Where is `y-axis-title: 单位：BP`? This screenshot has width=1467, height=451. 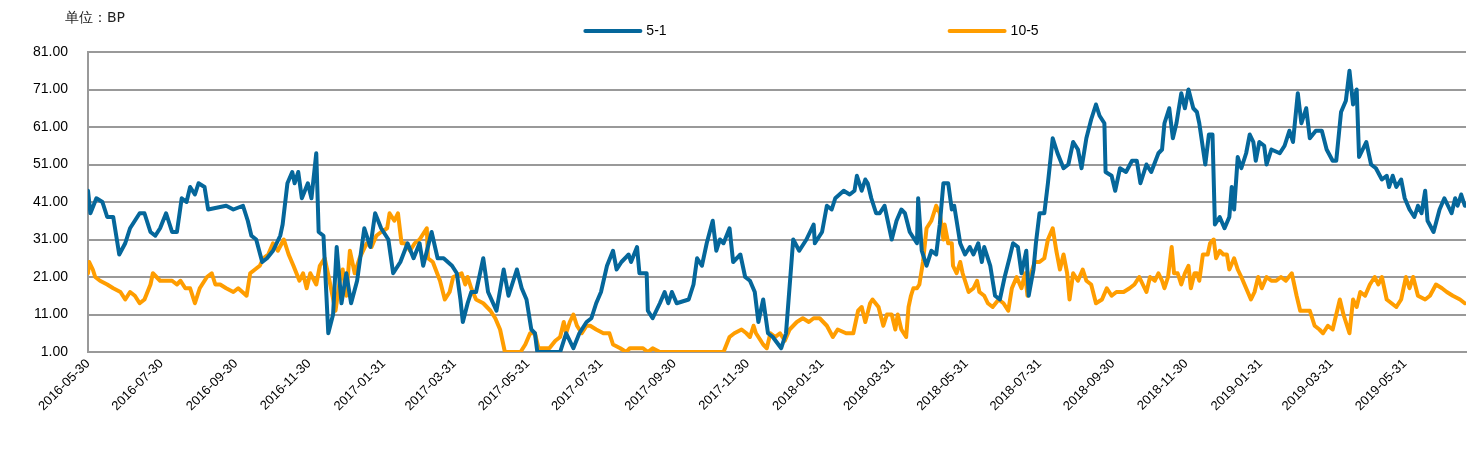
y-axis-title: 单位：BP is located at coordinates (95, 16).